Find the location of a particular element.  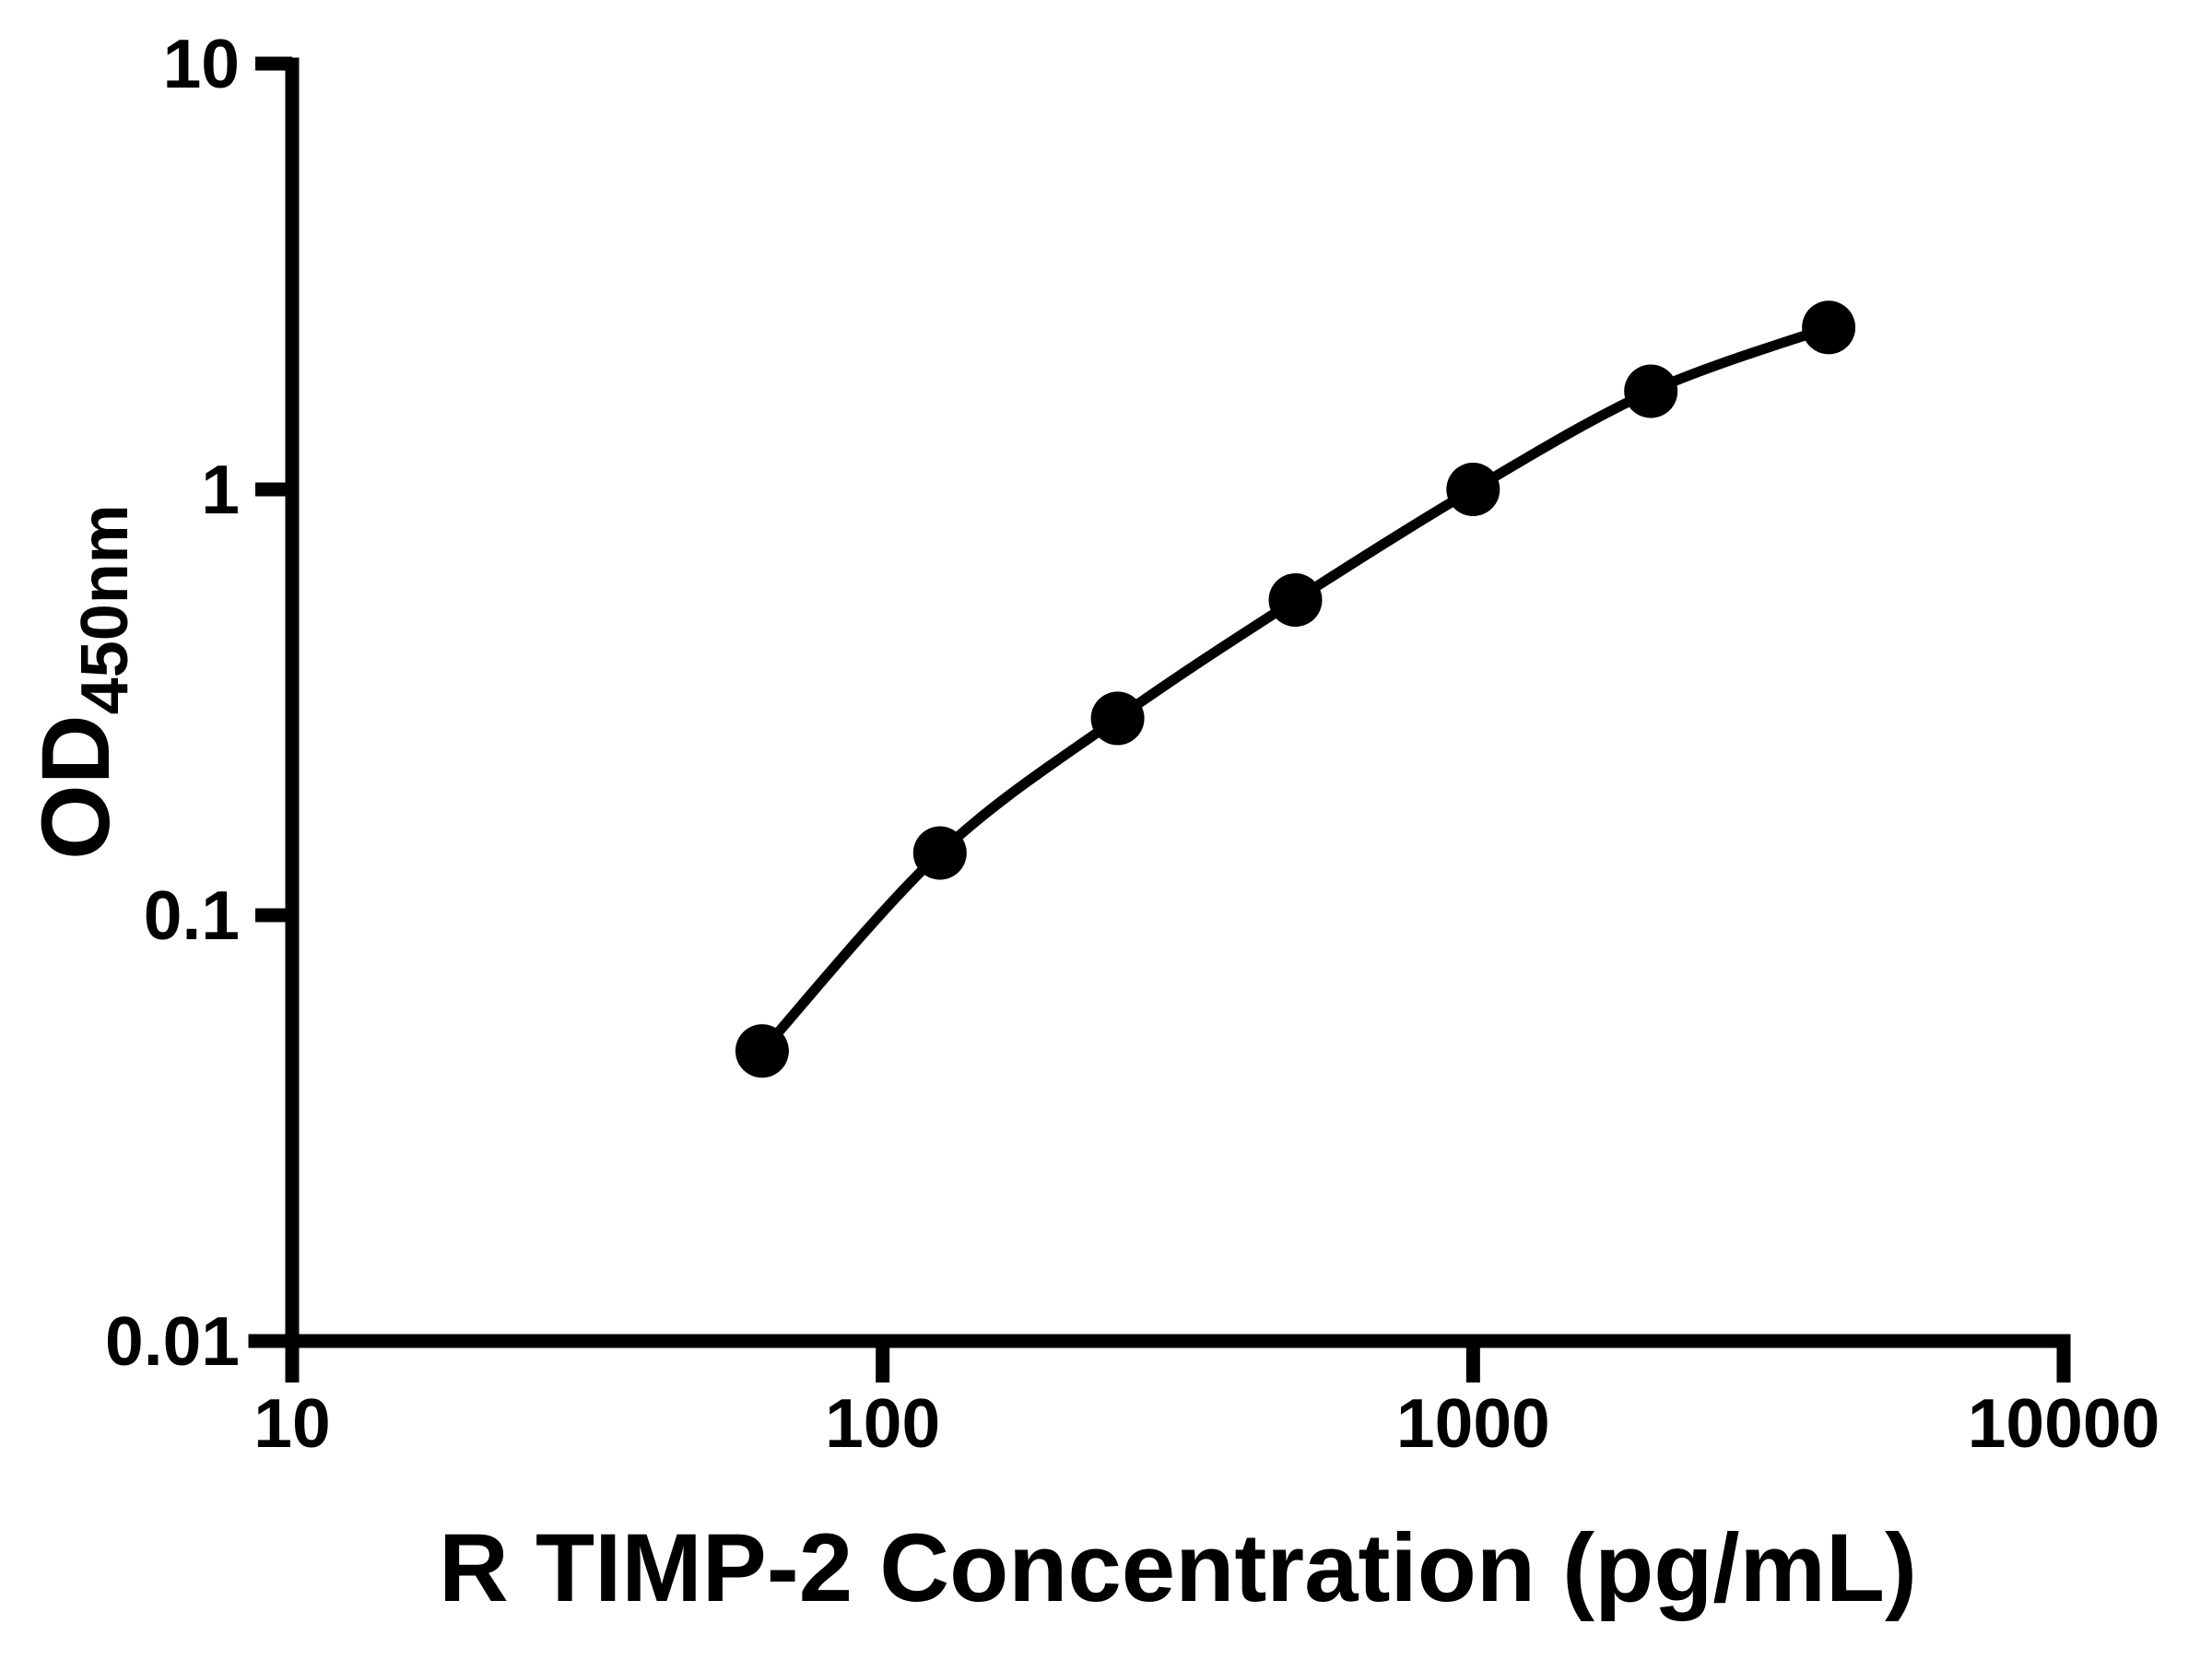

x-tick-label: 100 is located at coordinates (882, 1423).